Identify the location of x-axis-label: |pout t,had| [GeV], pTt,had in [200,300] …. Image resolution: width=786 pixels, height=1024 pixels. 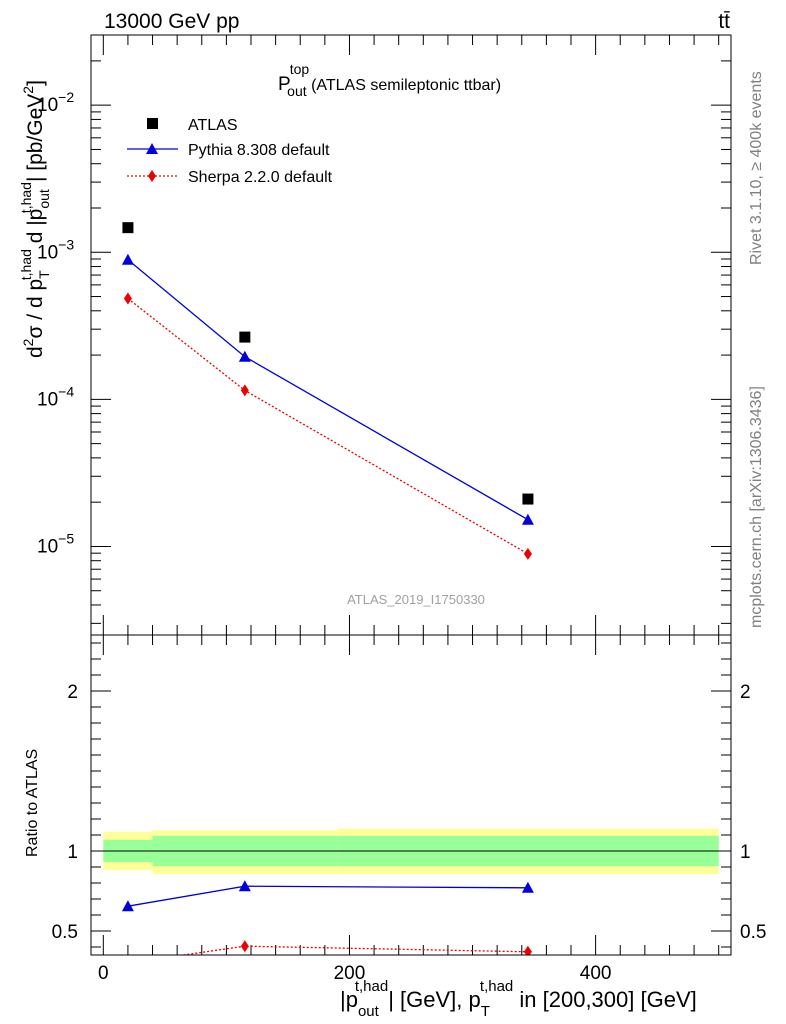
(518, 999).